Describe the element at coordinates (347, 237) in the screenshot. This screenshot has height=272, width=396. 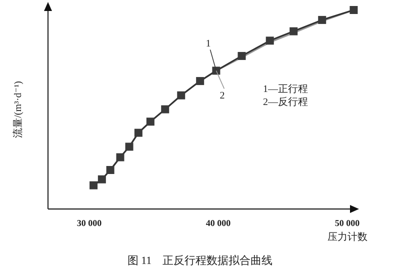
I see `x-axis-title: 压力计数` at that location.